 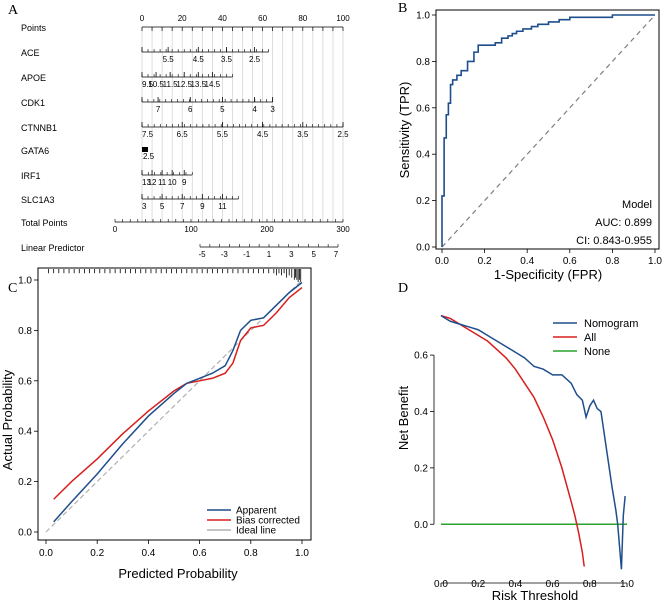 I want to click on dca-legend-label: All, so click(x=590, y=338).